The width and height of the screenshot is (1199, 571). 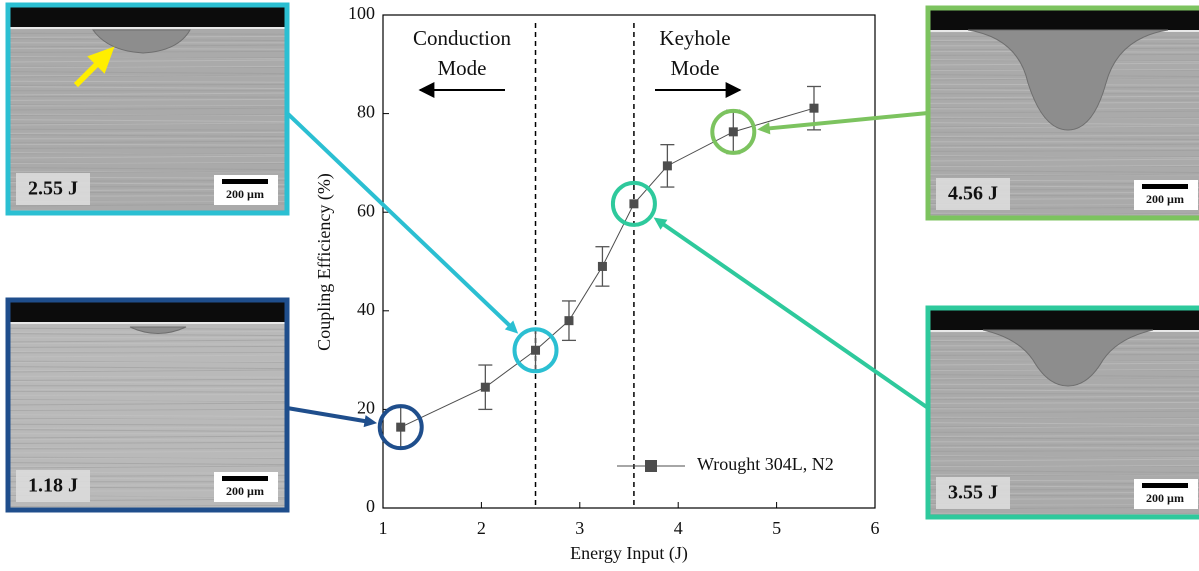 I want to click on inset-label: 1.18 J, so click(x=53, y=486).